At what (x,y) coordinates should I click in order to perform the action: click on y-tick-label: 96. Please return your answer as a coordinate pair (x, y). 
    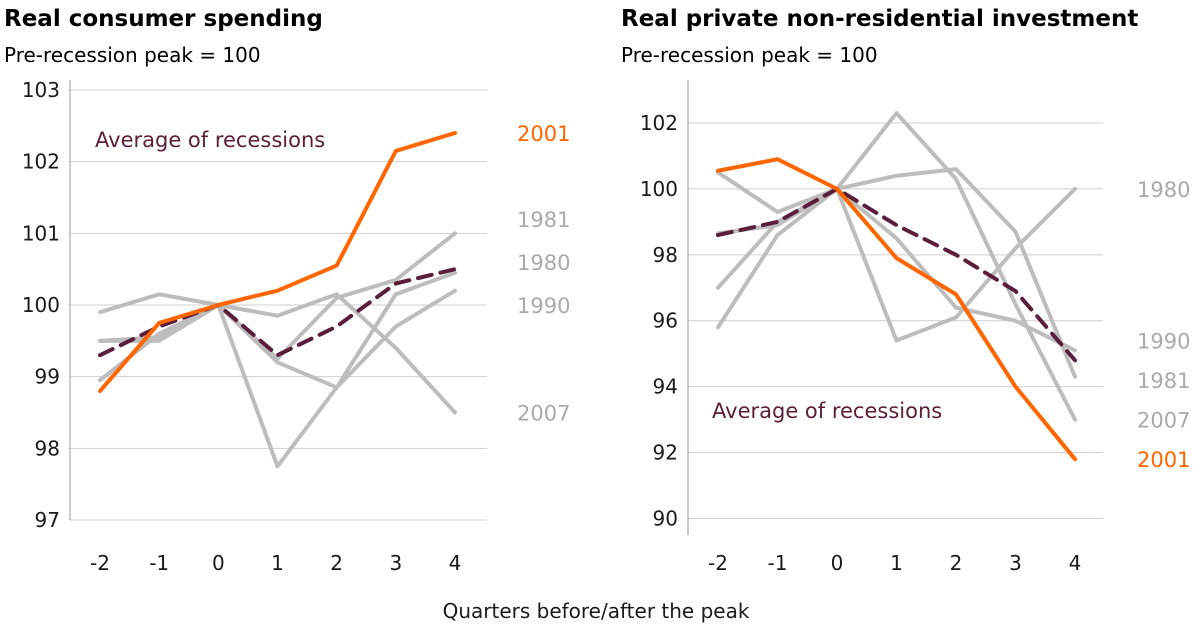
    Looking at the image, I should click on (665, 321).